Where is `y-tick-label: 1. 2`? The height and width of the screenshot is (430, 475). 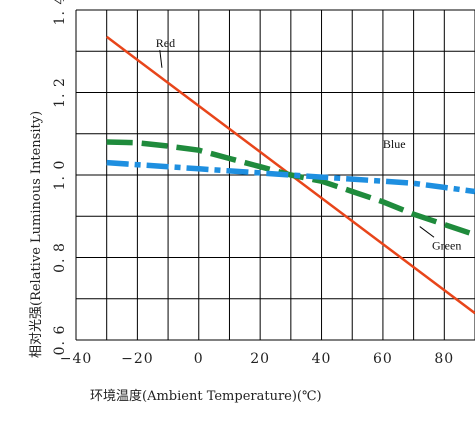 y-tick-label: 1. 2 is located at coordinates (60, 92).